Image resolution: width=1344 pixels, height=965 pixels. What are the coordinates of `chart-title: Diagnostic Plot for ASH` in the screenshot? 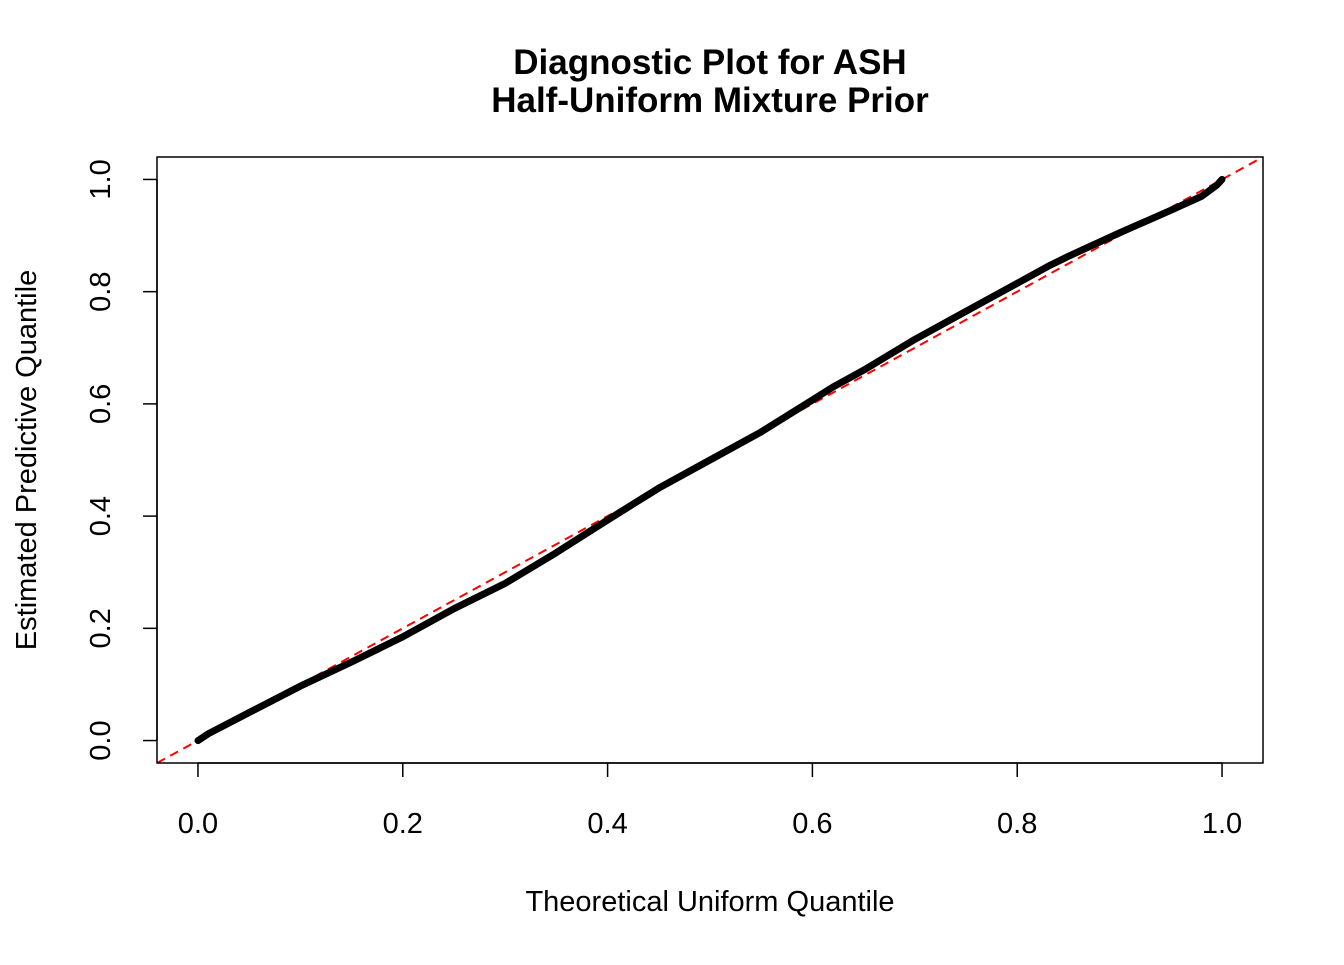 It's located at (709, 62).